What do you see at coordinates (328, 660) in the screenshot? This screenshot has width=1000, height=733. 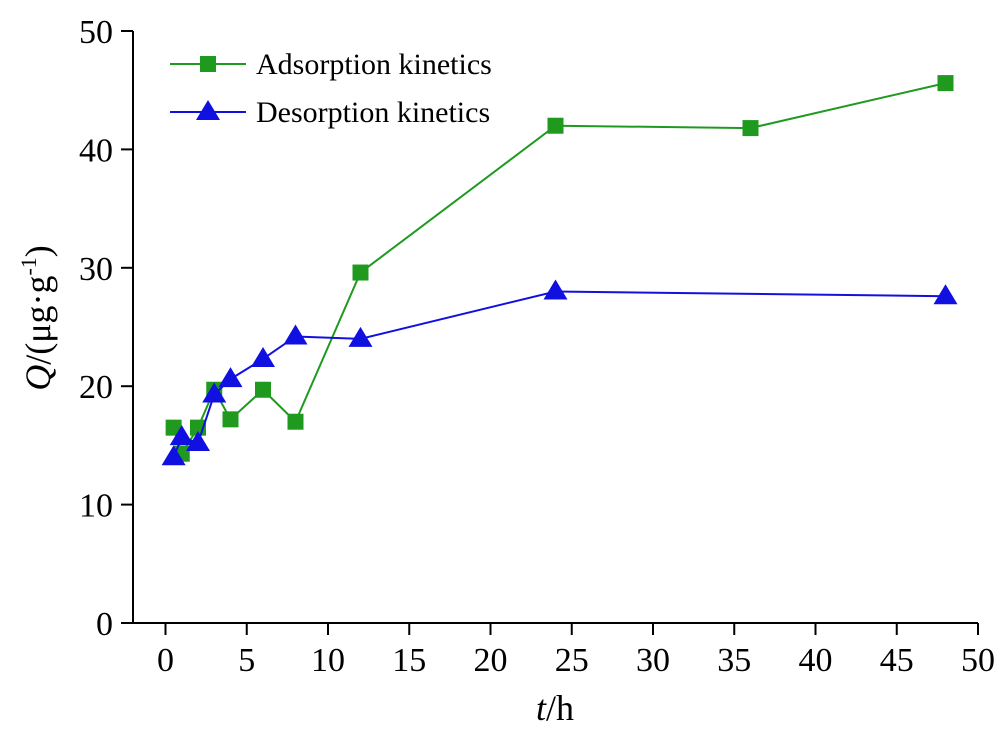 I see `x-tick-label: 10` at bounding box center [328, 660].